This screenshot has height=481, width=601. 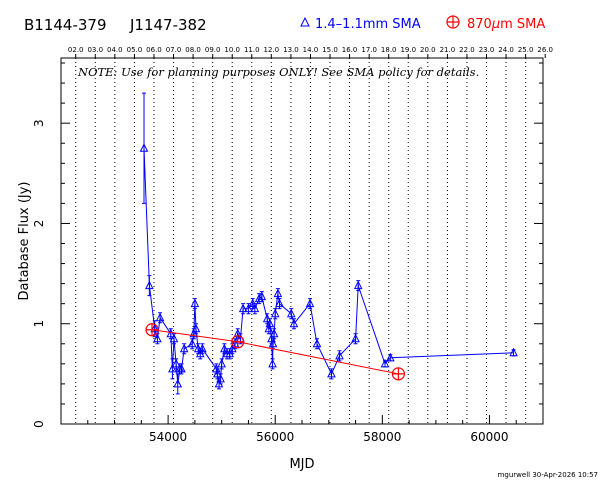 What do you see at coordinates (301, 464) in the screenshot?
I see `x-axis-label: MJD` at bounding box center [301, 464].